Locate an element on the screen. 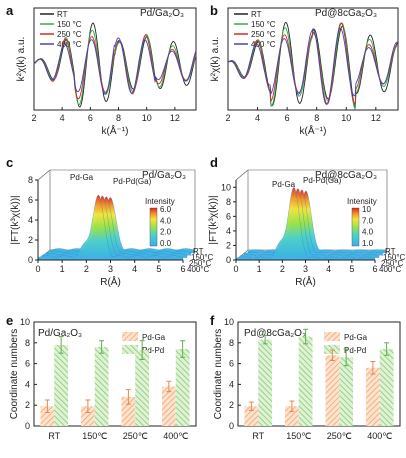  panel-a-sample: Pd/Ga₂O₃ is located at coordinates (162, 13).